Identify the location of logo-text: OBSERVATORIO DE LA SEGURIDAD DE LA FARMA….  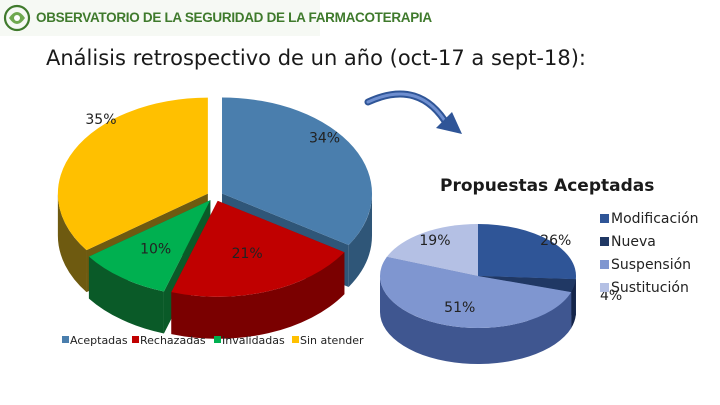
(234, 17).